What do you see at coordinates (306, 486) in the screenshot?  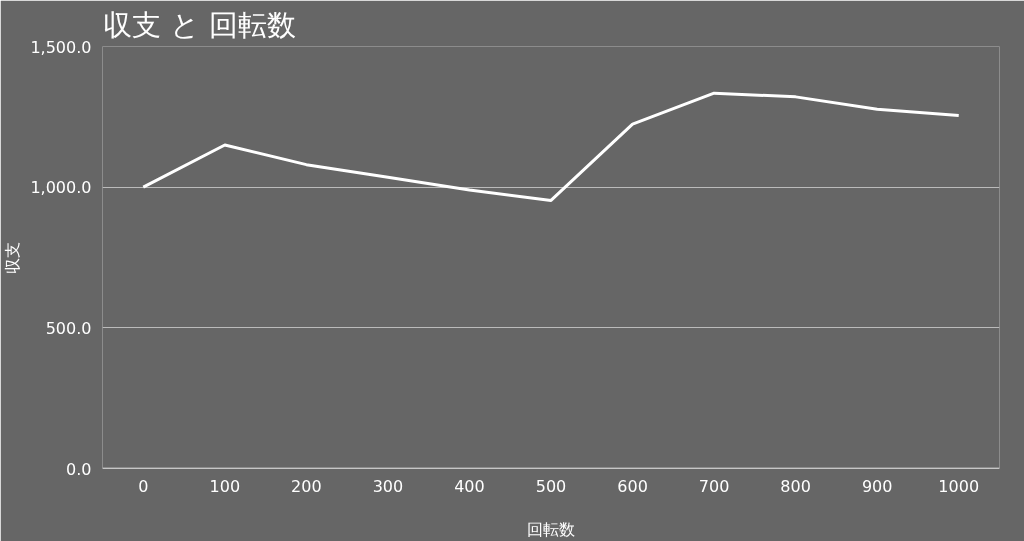 I see `x-tick-label: 200` at bounding box center [306, 486].